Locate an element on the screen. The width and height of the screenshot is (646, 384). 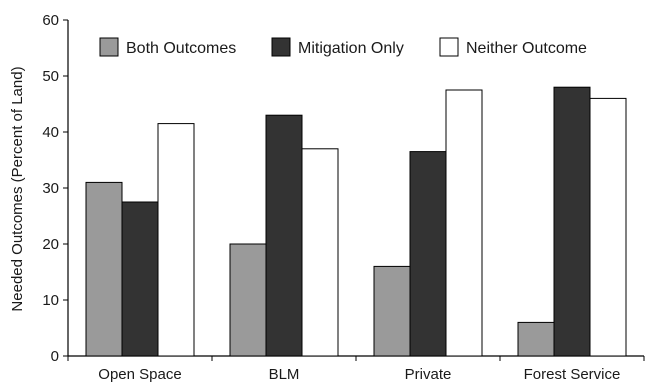
y-tick-label: 0 is located at coordinates (55, 356).